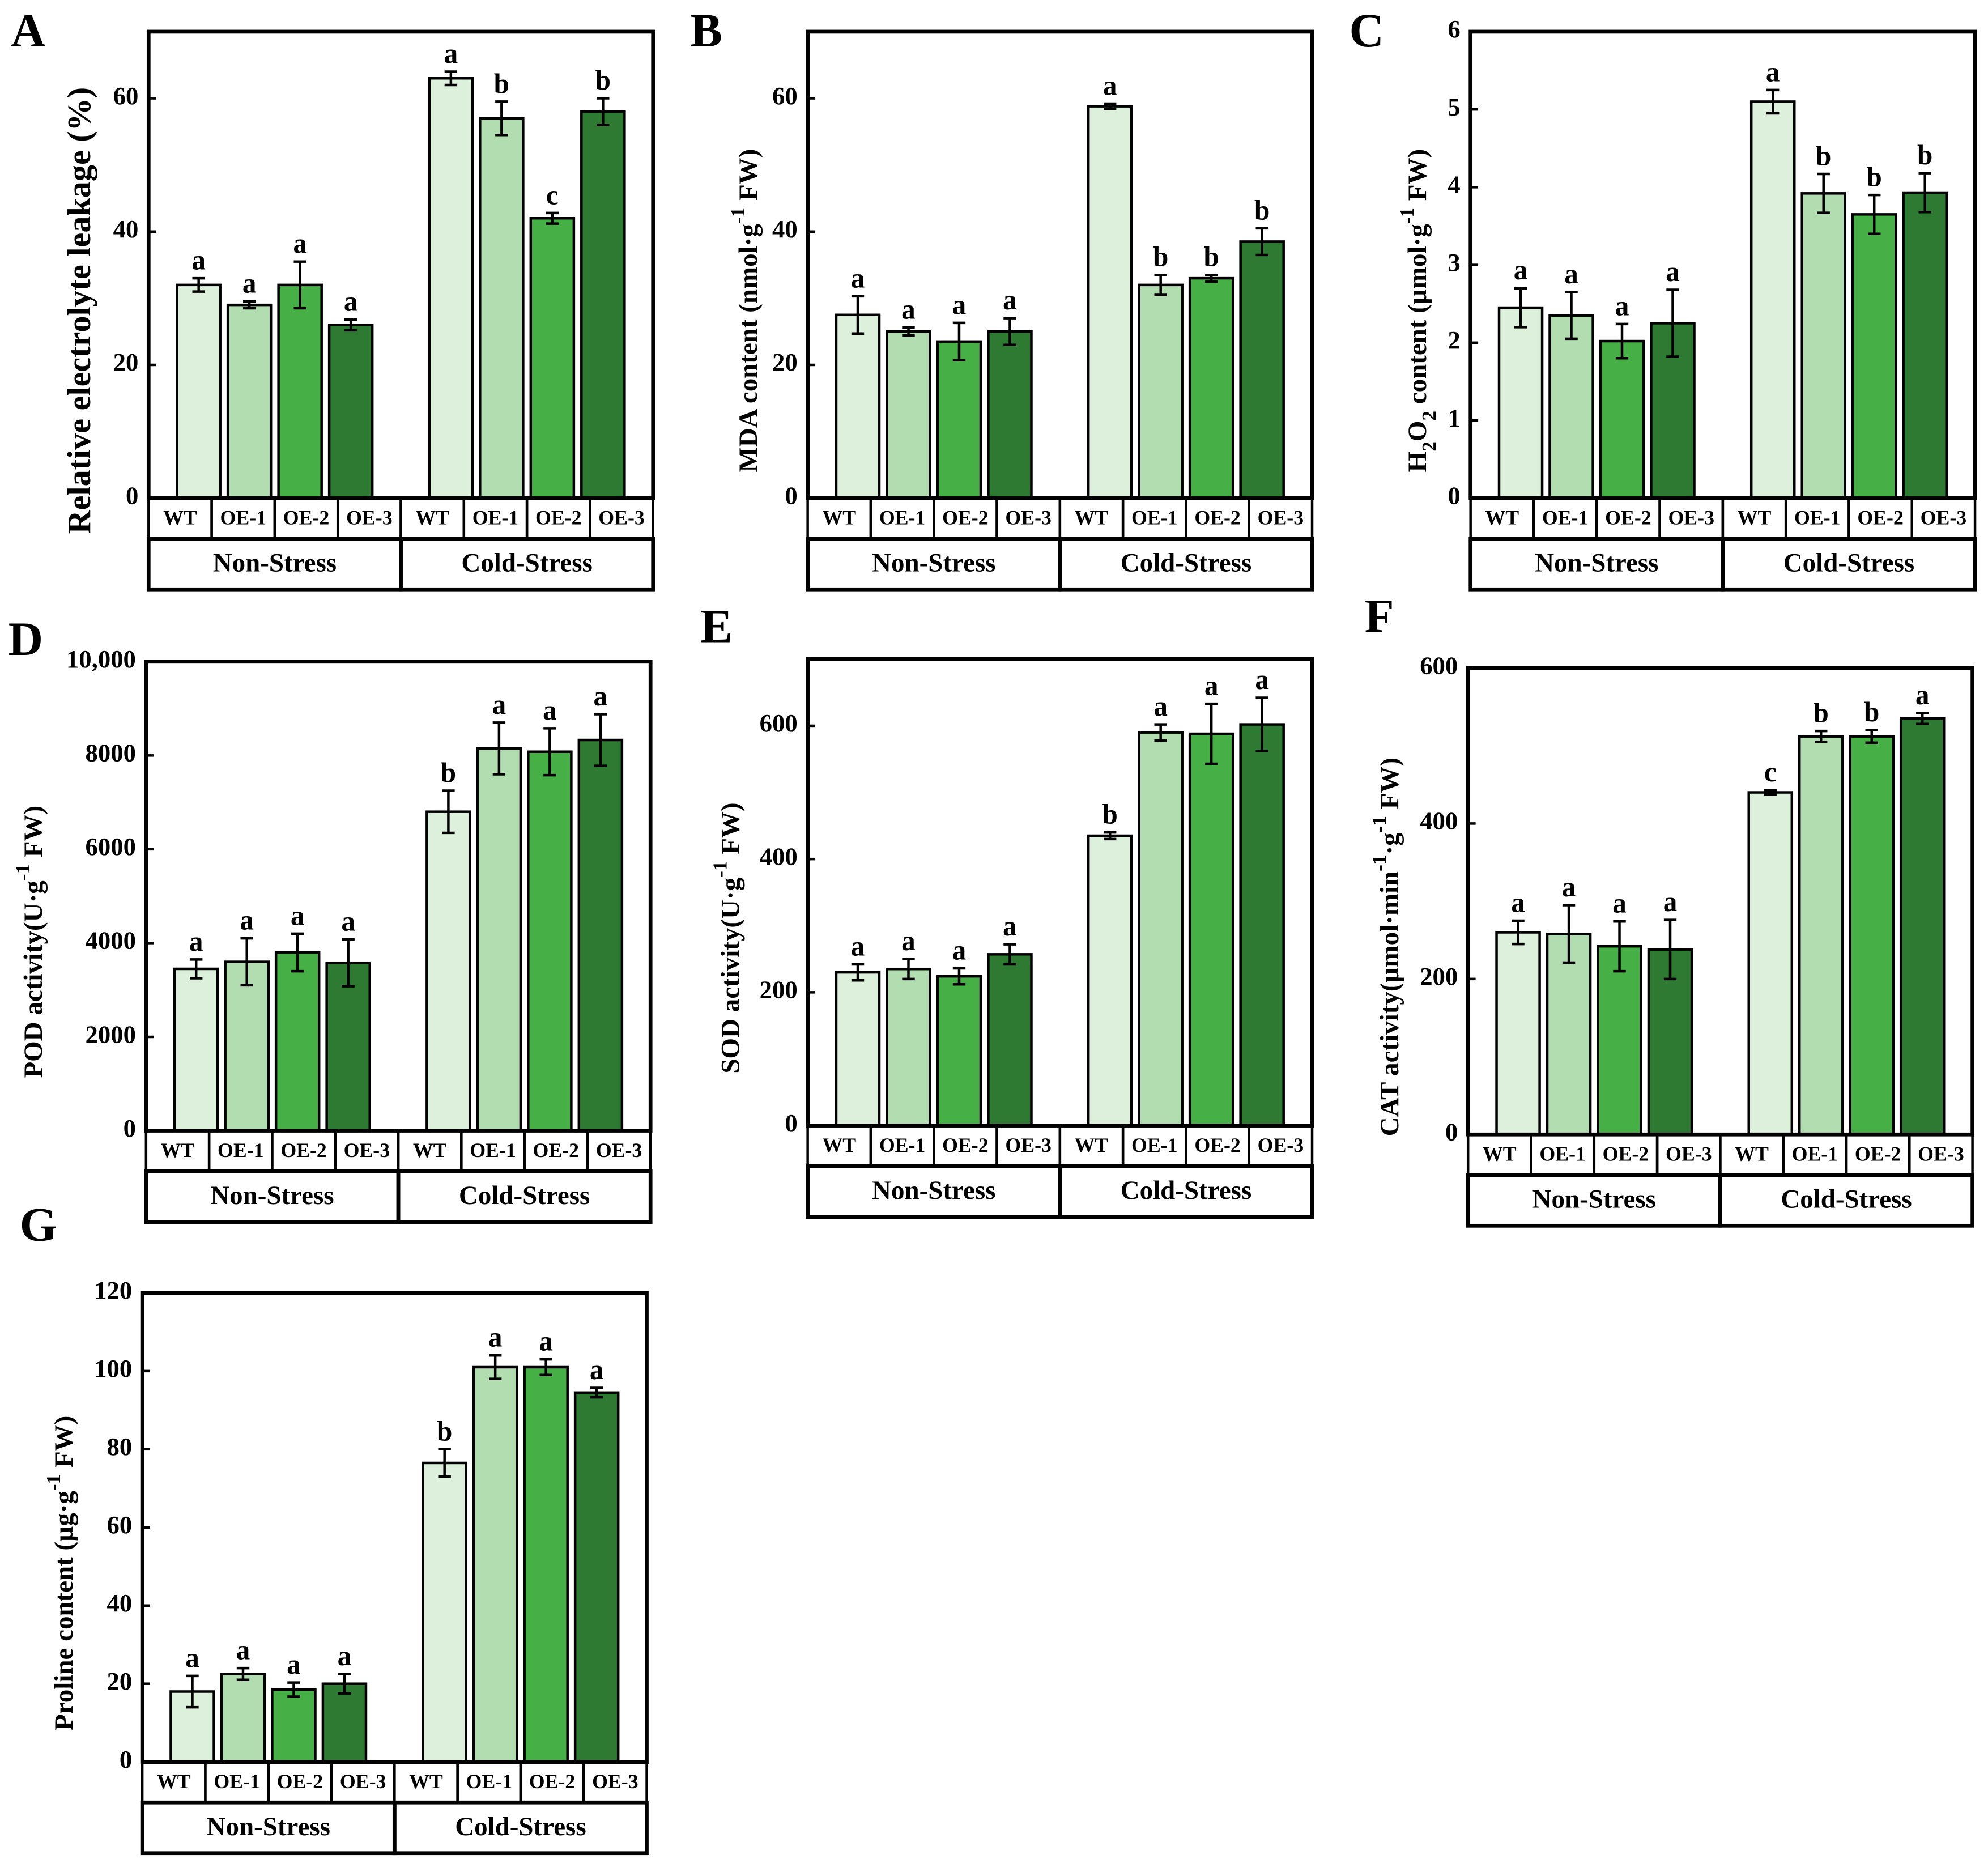 The image size is (1988, 1876). I want to click on y-axis-label: MDA content (nmol·g-1 FW), so click(745, 311).